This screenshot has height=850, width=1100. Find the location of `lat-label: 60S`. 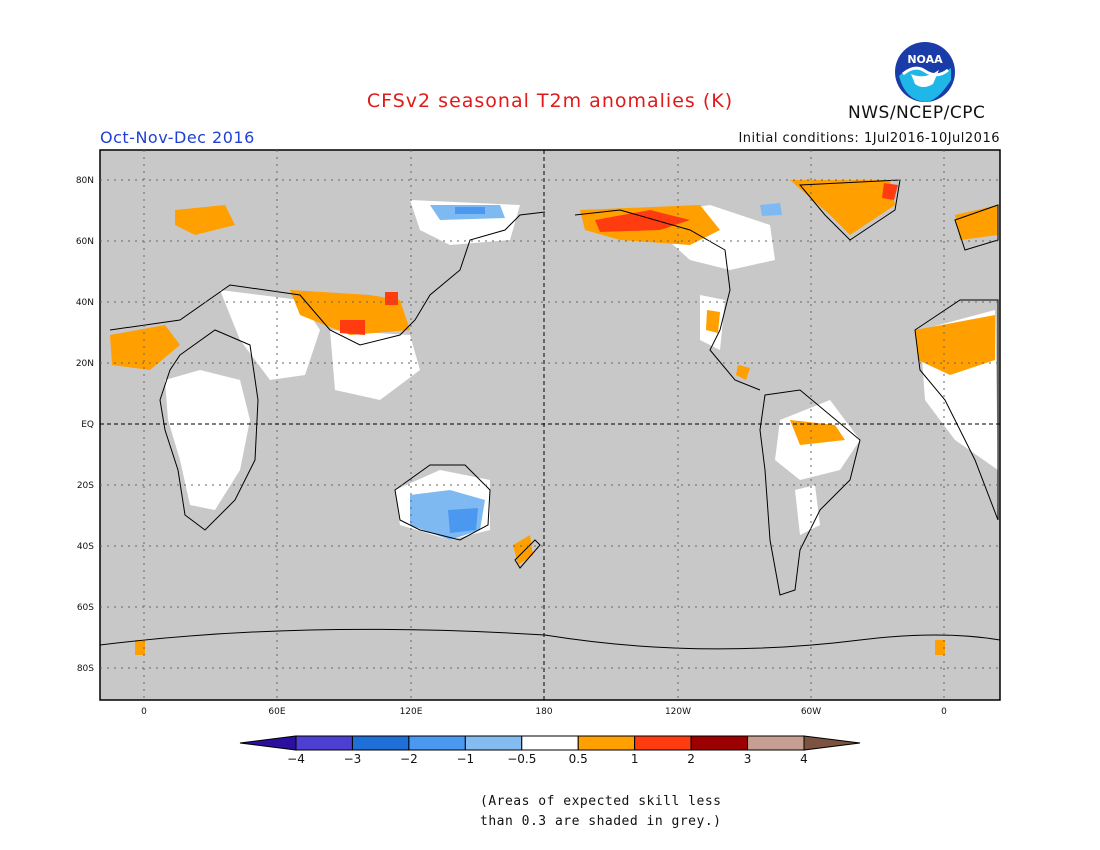

lat-label: 60S is located at coordinates (85, 608).